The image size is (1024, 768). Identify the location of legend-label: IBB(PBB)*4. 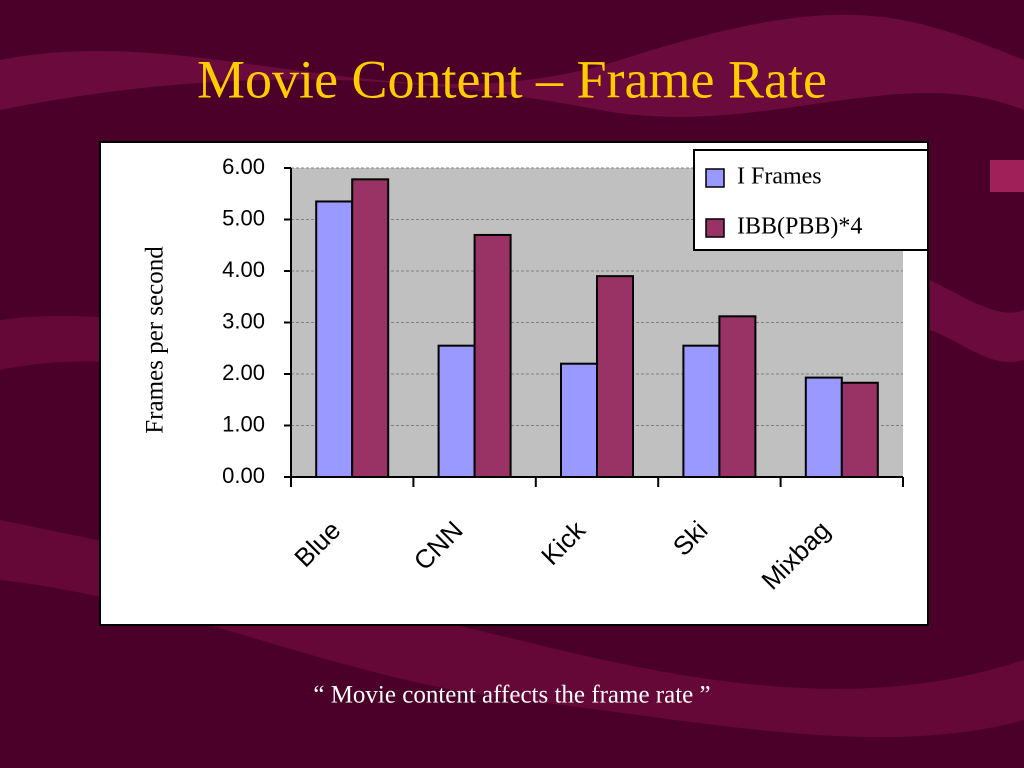
(799, 227).